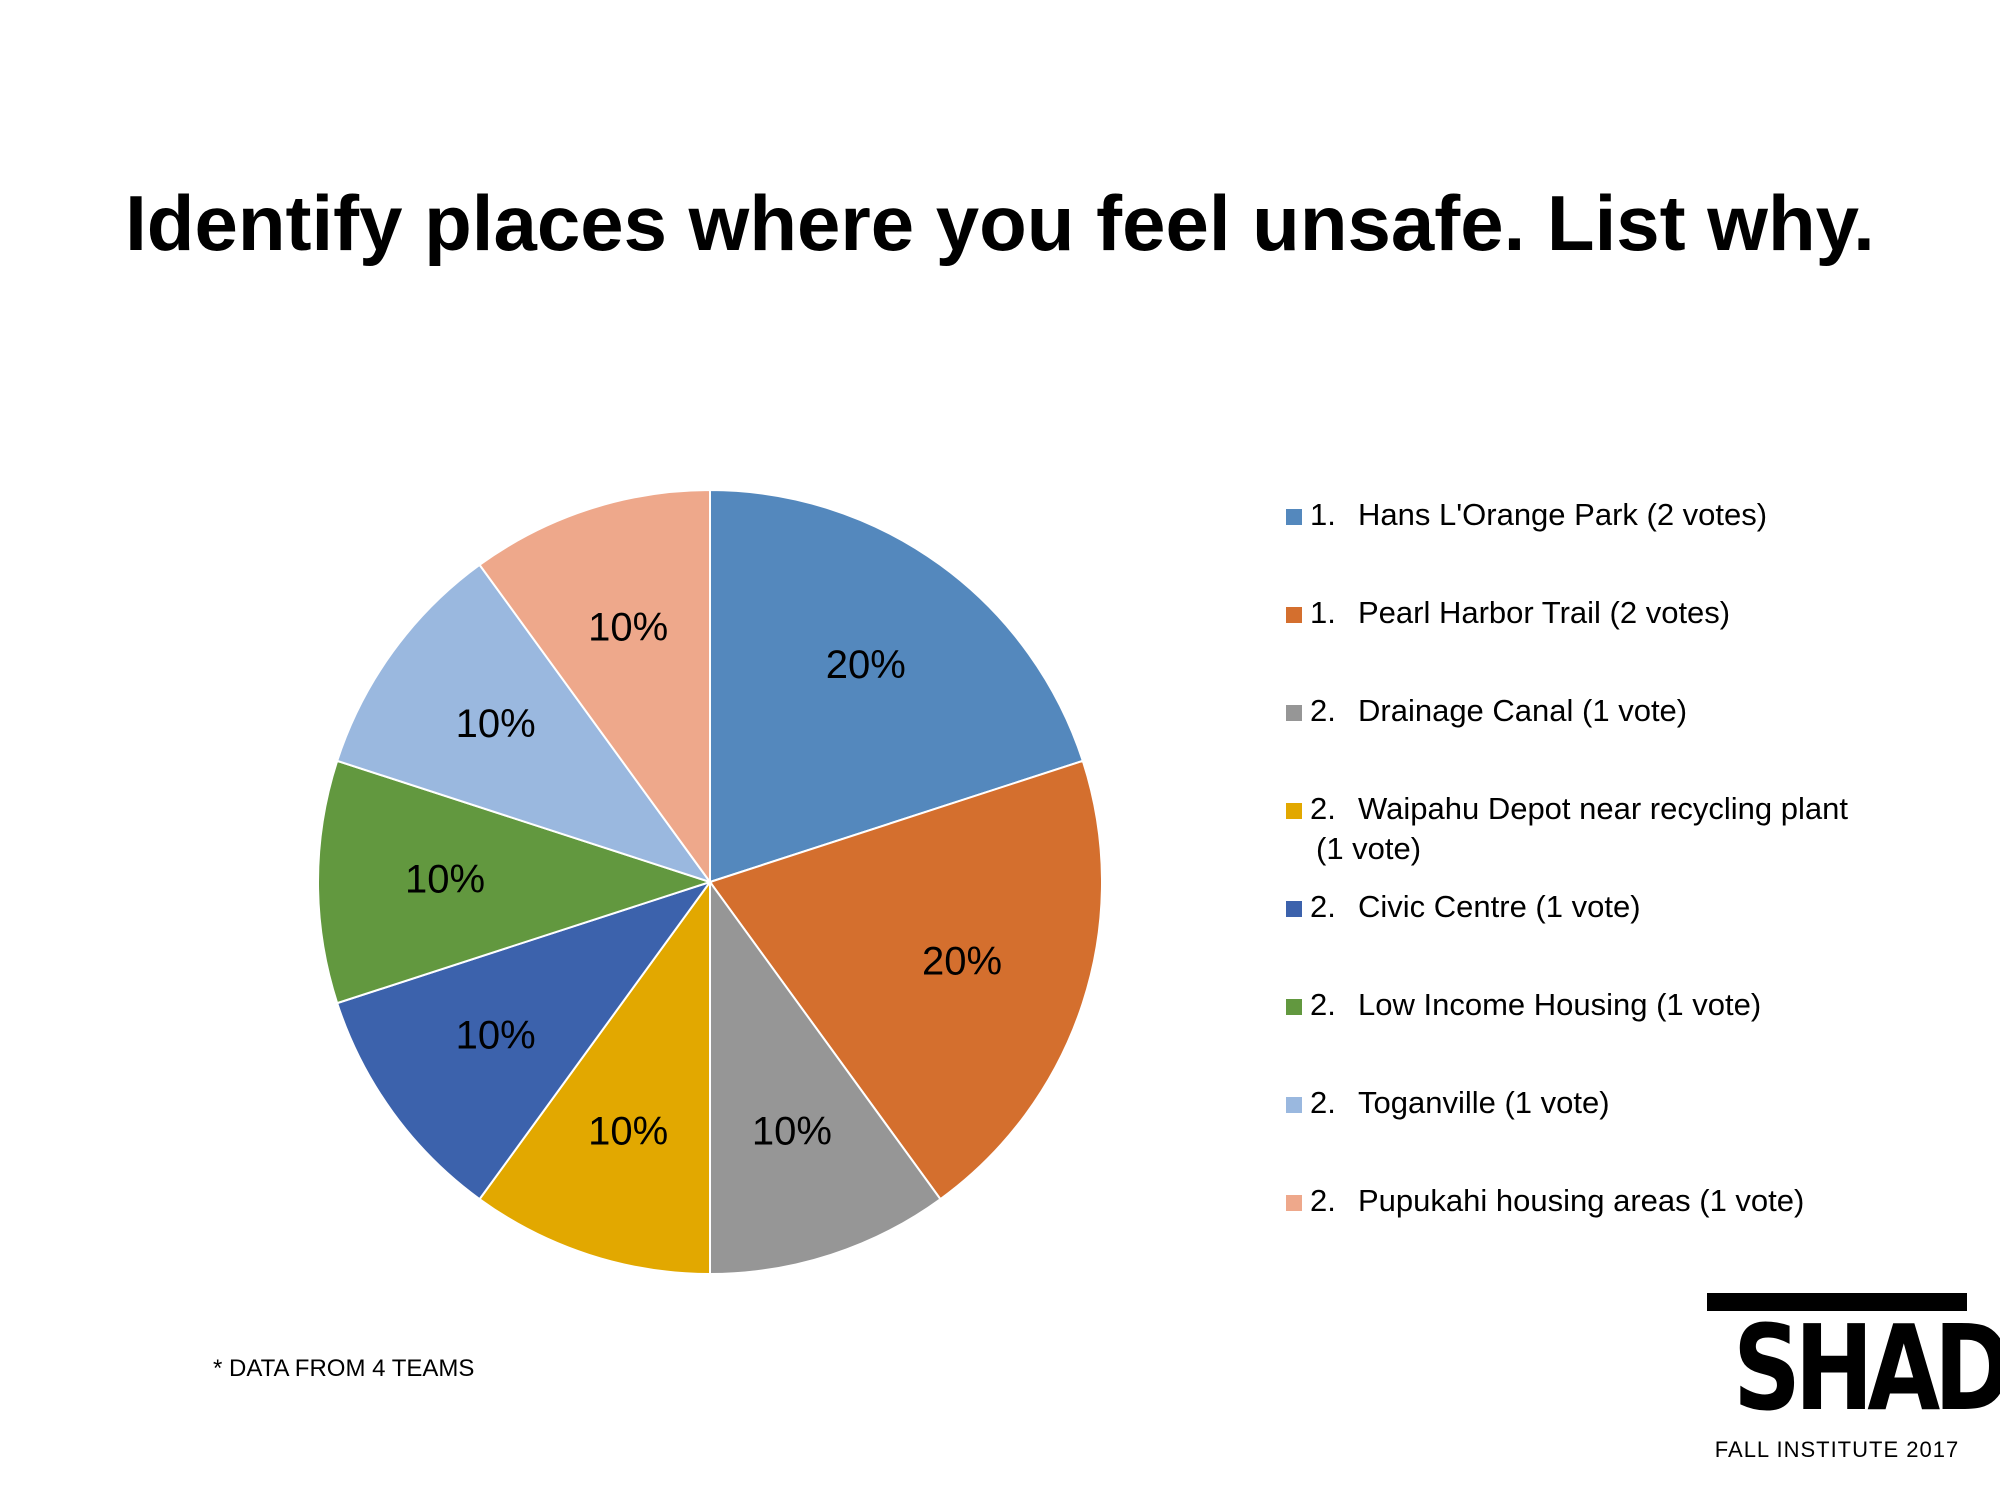 This screenshot has width=2000, height=1500. Describe the element at coordinates (344, 1368) in the screenshot. I see `footnote: * DATA FROM 4 TEAMS` at that location.